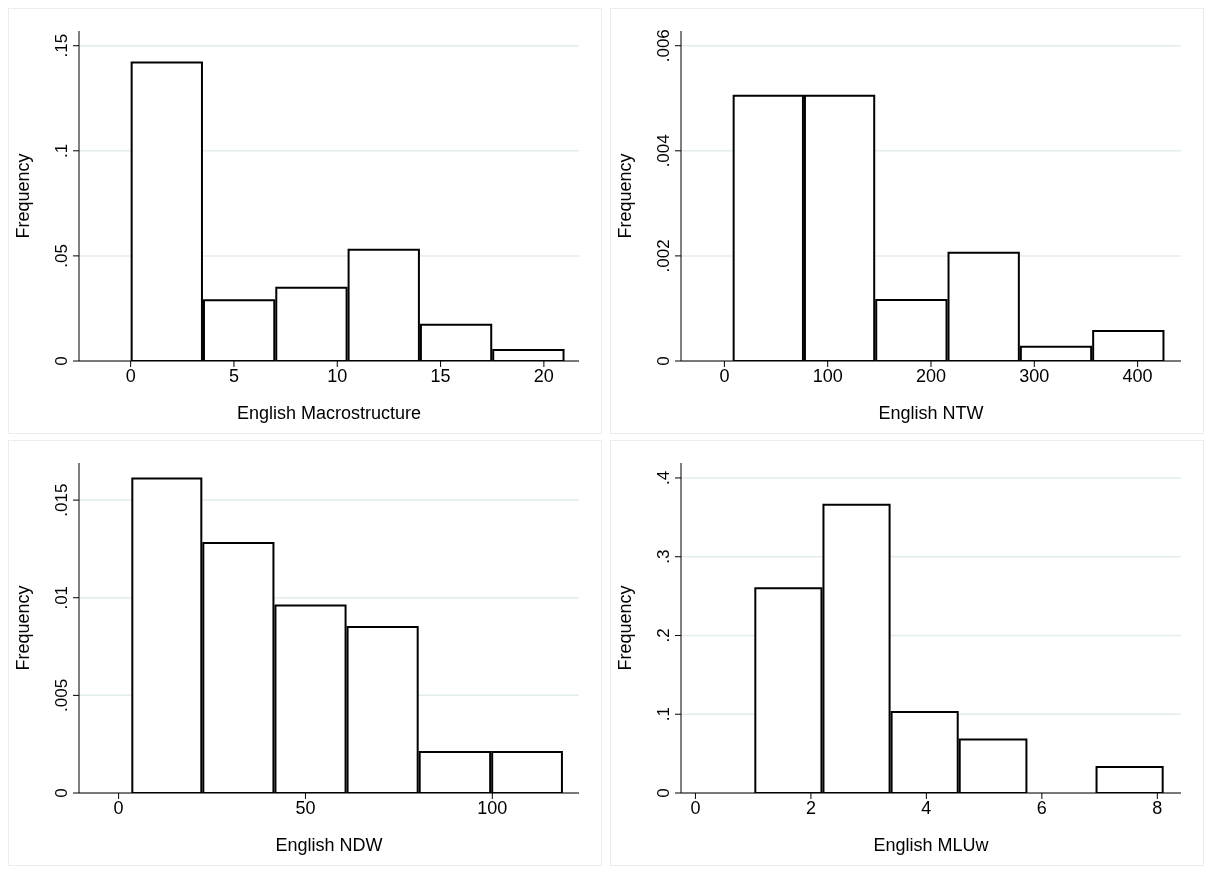  Describe the element at coordinates (663, 256) in the screenshot. I see `y-tick-label: .002` at that location.